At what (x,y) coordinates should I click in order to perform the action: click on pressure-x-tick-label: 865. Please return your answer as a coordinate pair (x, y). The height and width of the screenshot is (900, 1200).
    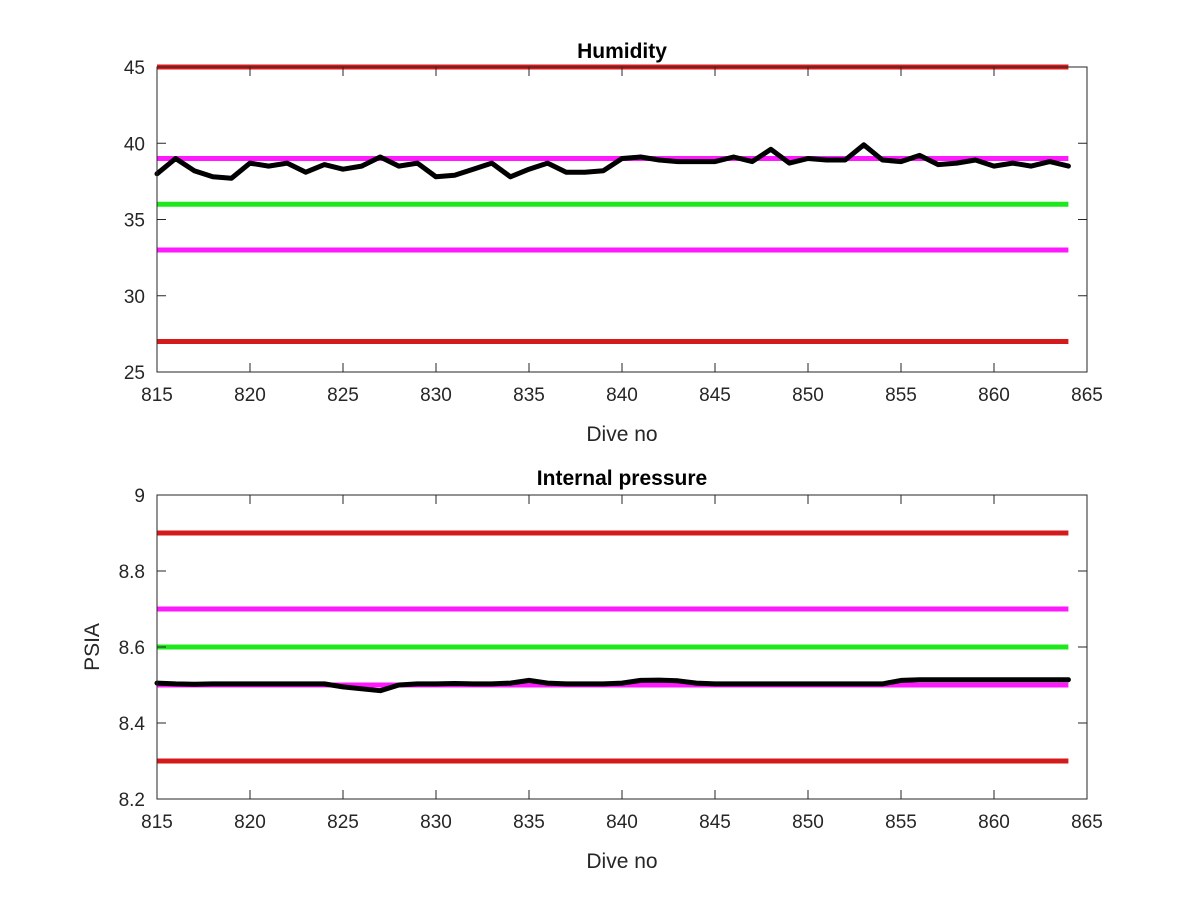
    Looking at the image, I should click on (1087, 822).